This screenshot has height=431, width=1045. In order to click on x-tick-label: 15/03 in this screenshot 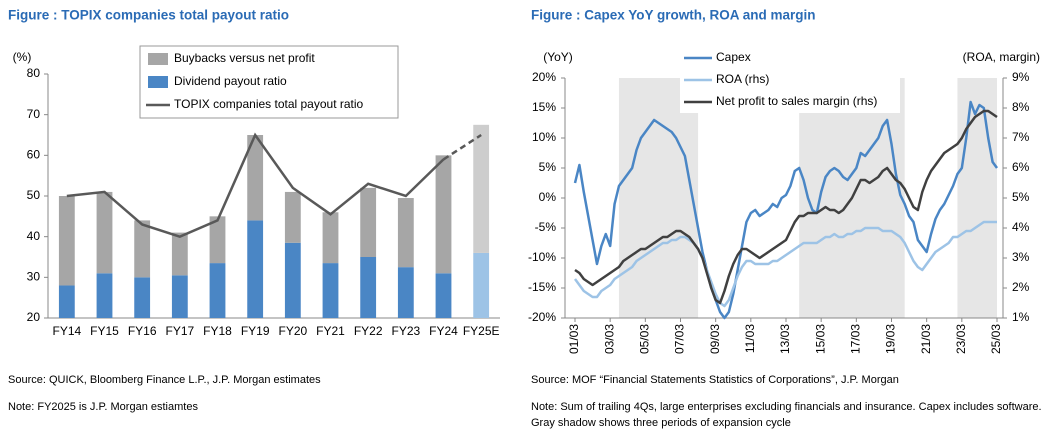, I will do `click(820, 339)`.